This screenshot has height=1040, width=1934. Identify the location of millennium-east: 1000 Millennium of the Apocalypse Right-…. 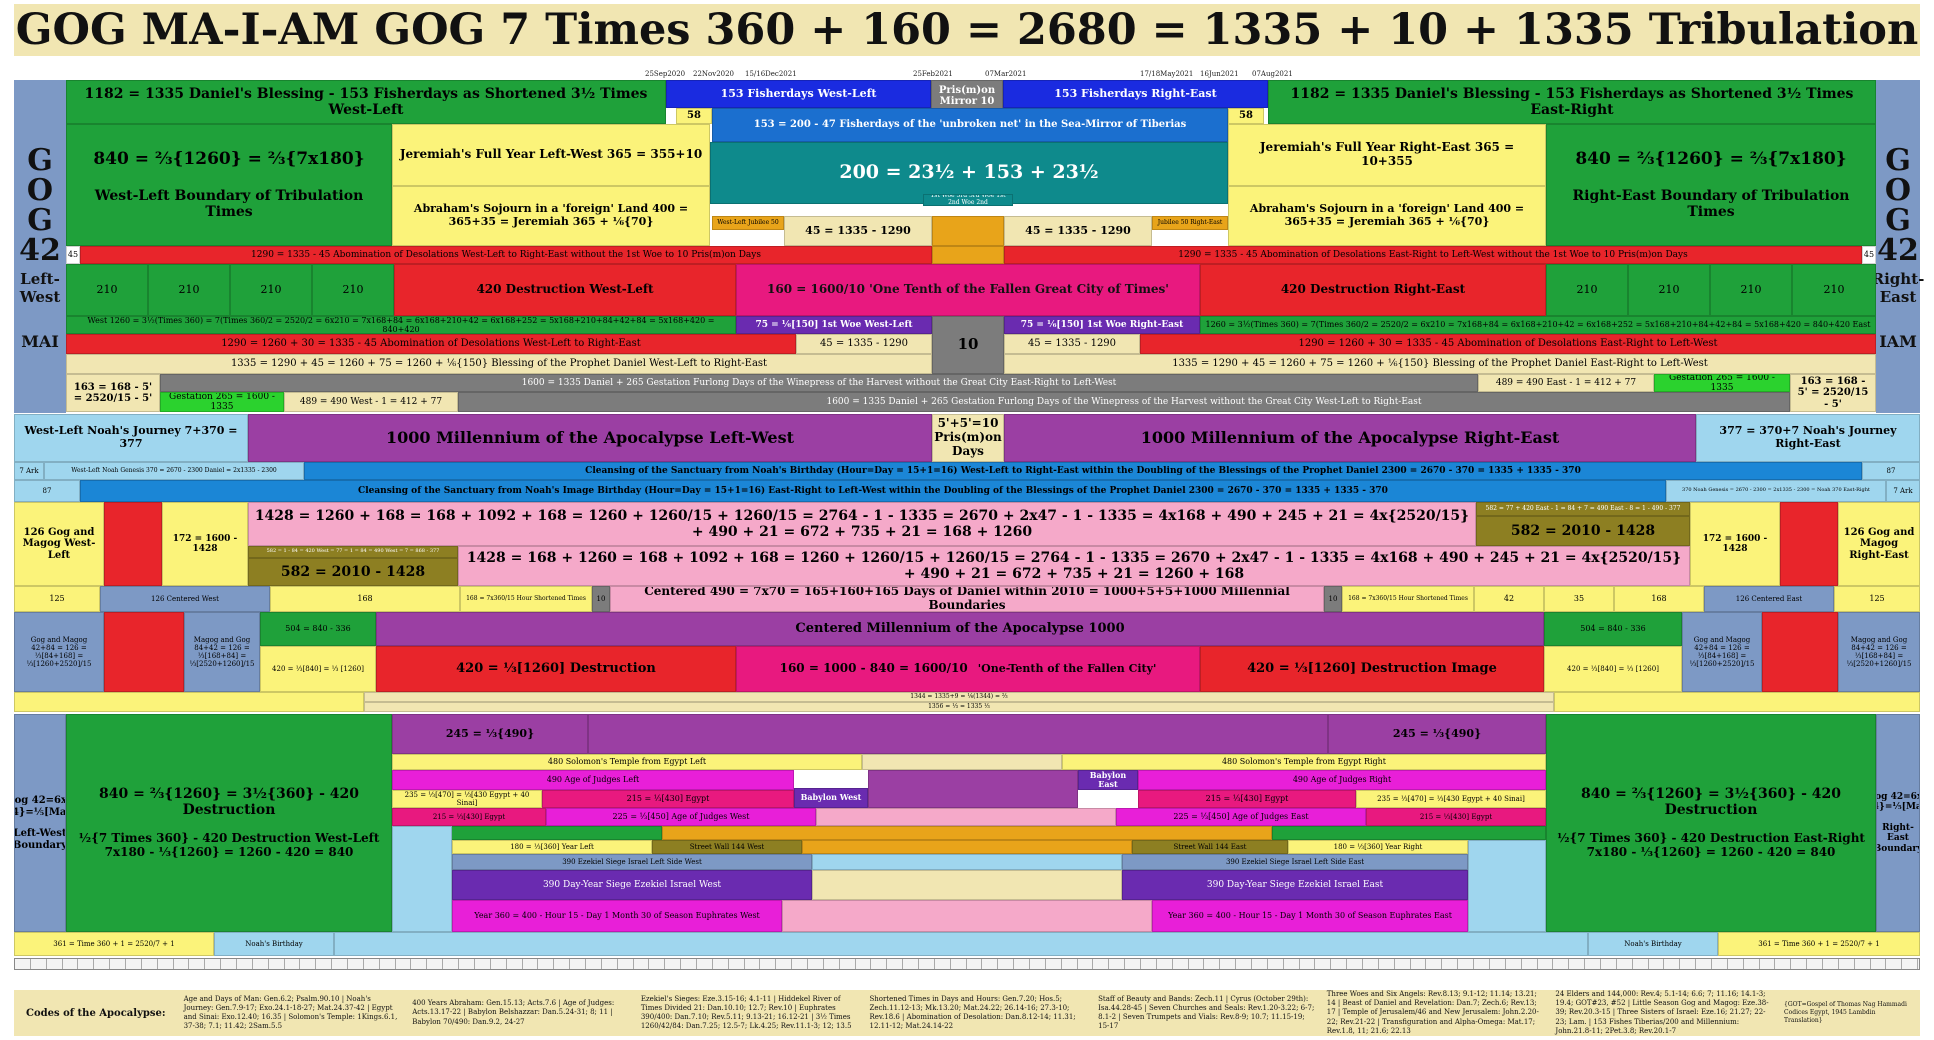
(1350, 438).